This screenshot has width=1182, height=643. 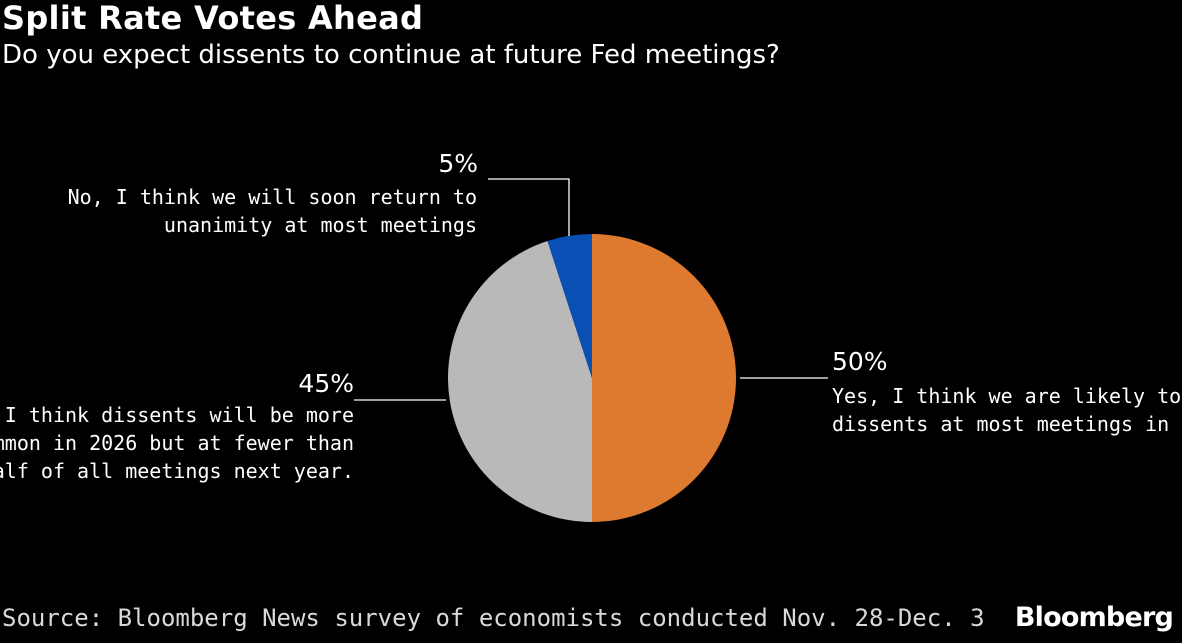 What do you see at coordinates (1094, 617) in the screenshot?
I see `bloomberg-logo: Bloomberg` at bounding box center [1094, 617].